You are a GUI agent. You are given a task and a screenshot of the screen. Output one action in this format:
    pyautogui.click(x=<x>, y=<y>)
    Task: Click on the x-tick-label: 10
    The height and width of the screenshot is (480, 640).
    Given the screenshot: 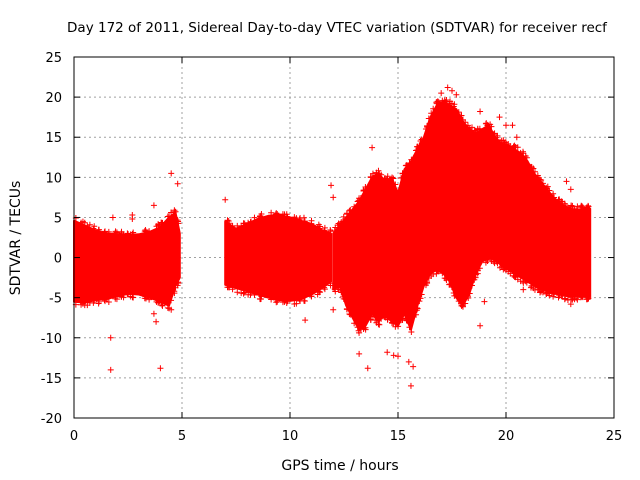 What is the action you would take?
    pyautogui.click(x=290, y=436)
    